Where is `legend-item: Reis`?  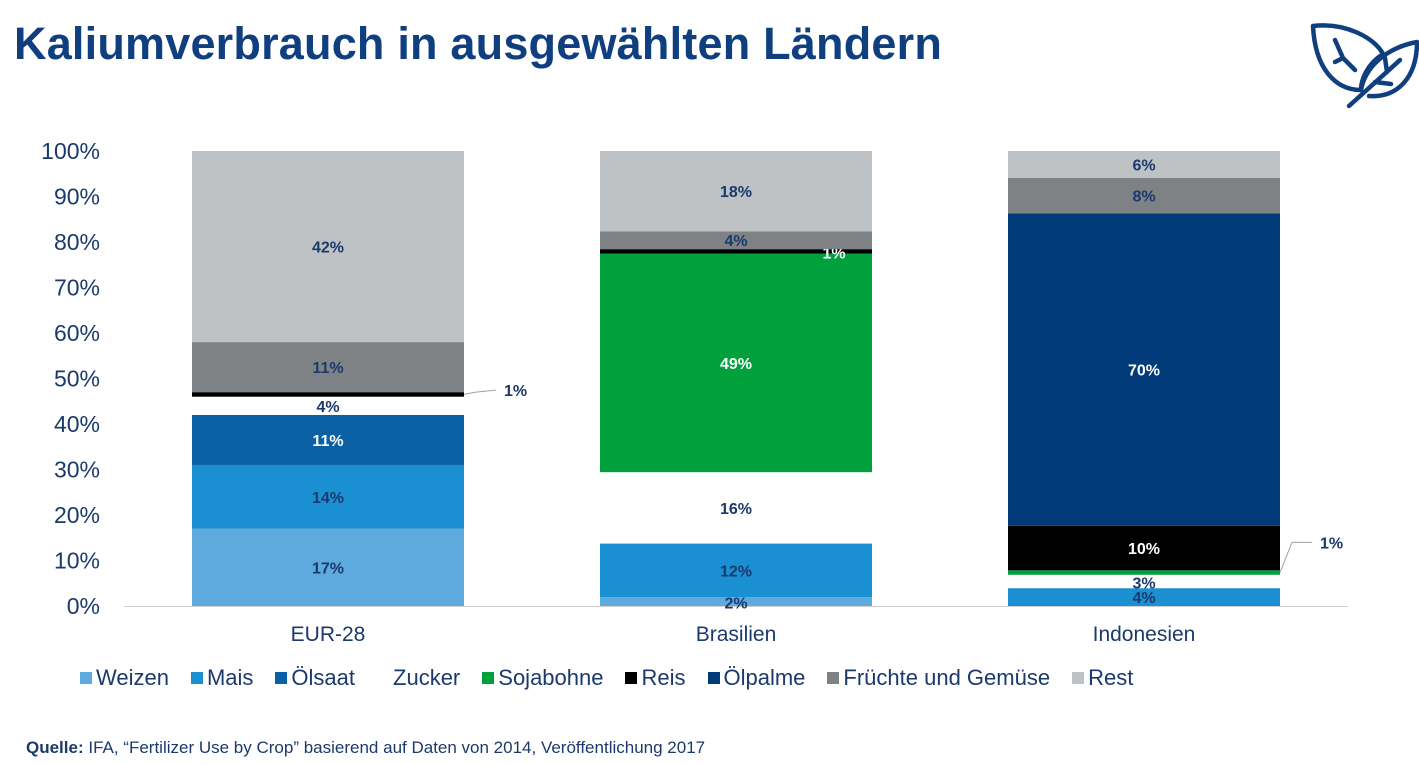 legend-item: Reis is located at coordinates (655, 678).